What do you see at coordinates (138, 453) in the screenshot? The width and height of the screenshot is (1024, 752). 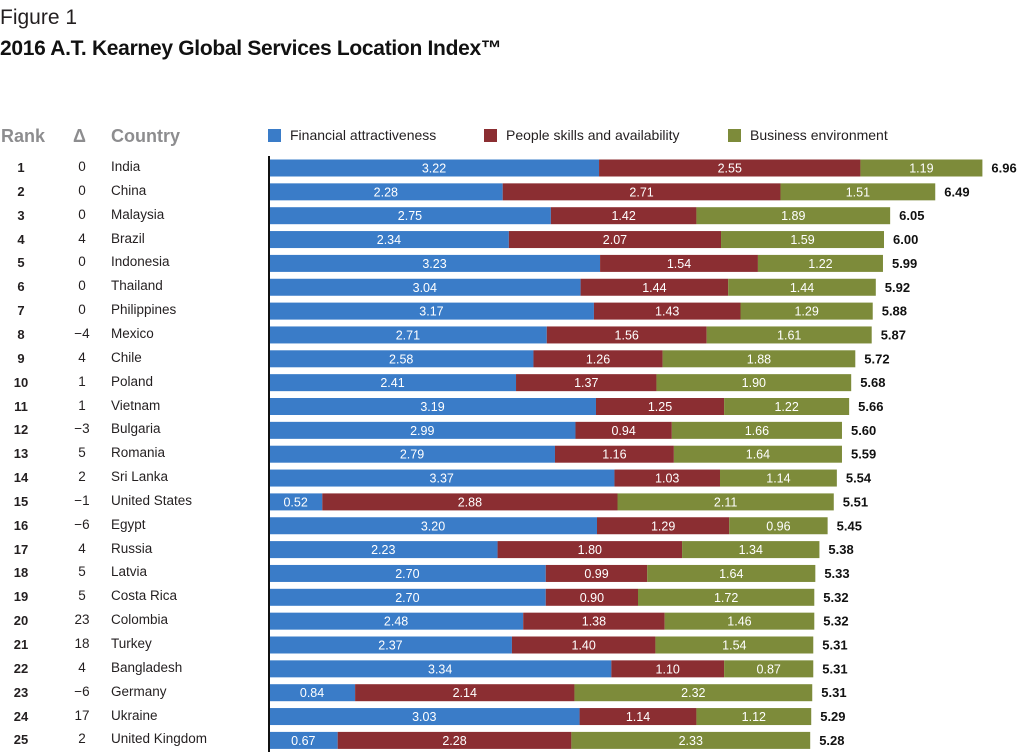 I see `country-label: Romania` at bounding box center [138, 453].